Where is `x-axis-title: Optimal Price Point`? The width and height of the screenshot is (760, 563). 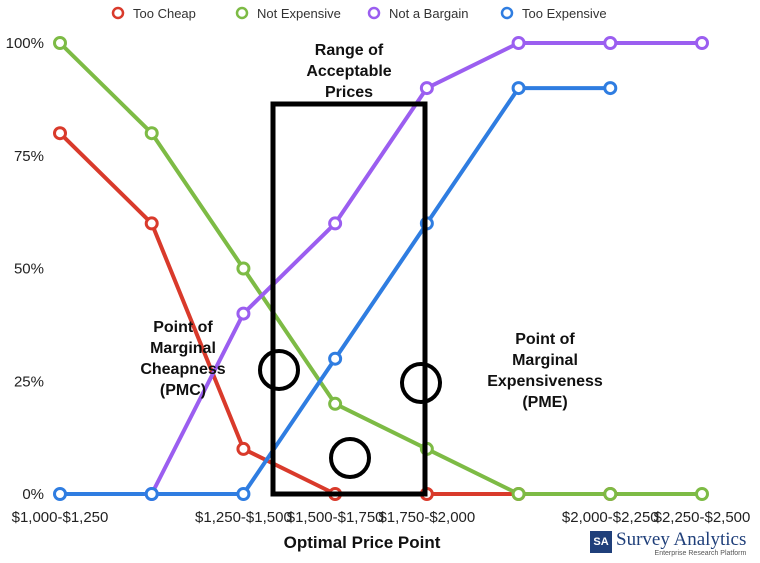
x-axis-title: Optimal Price Point is located at coordinates (362, 542).